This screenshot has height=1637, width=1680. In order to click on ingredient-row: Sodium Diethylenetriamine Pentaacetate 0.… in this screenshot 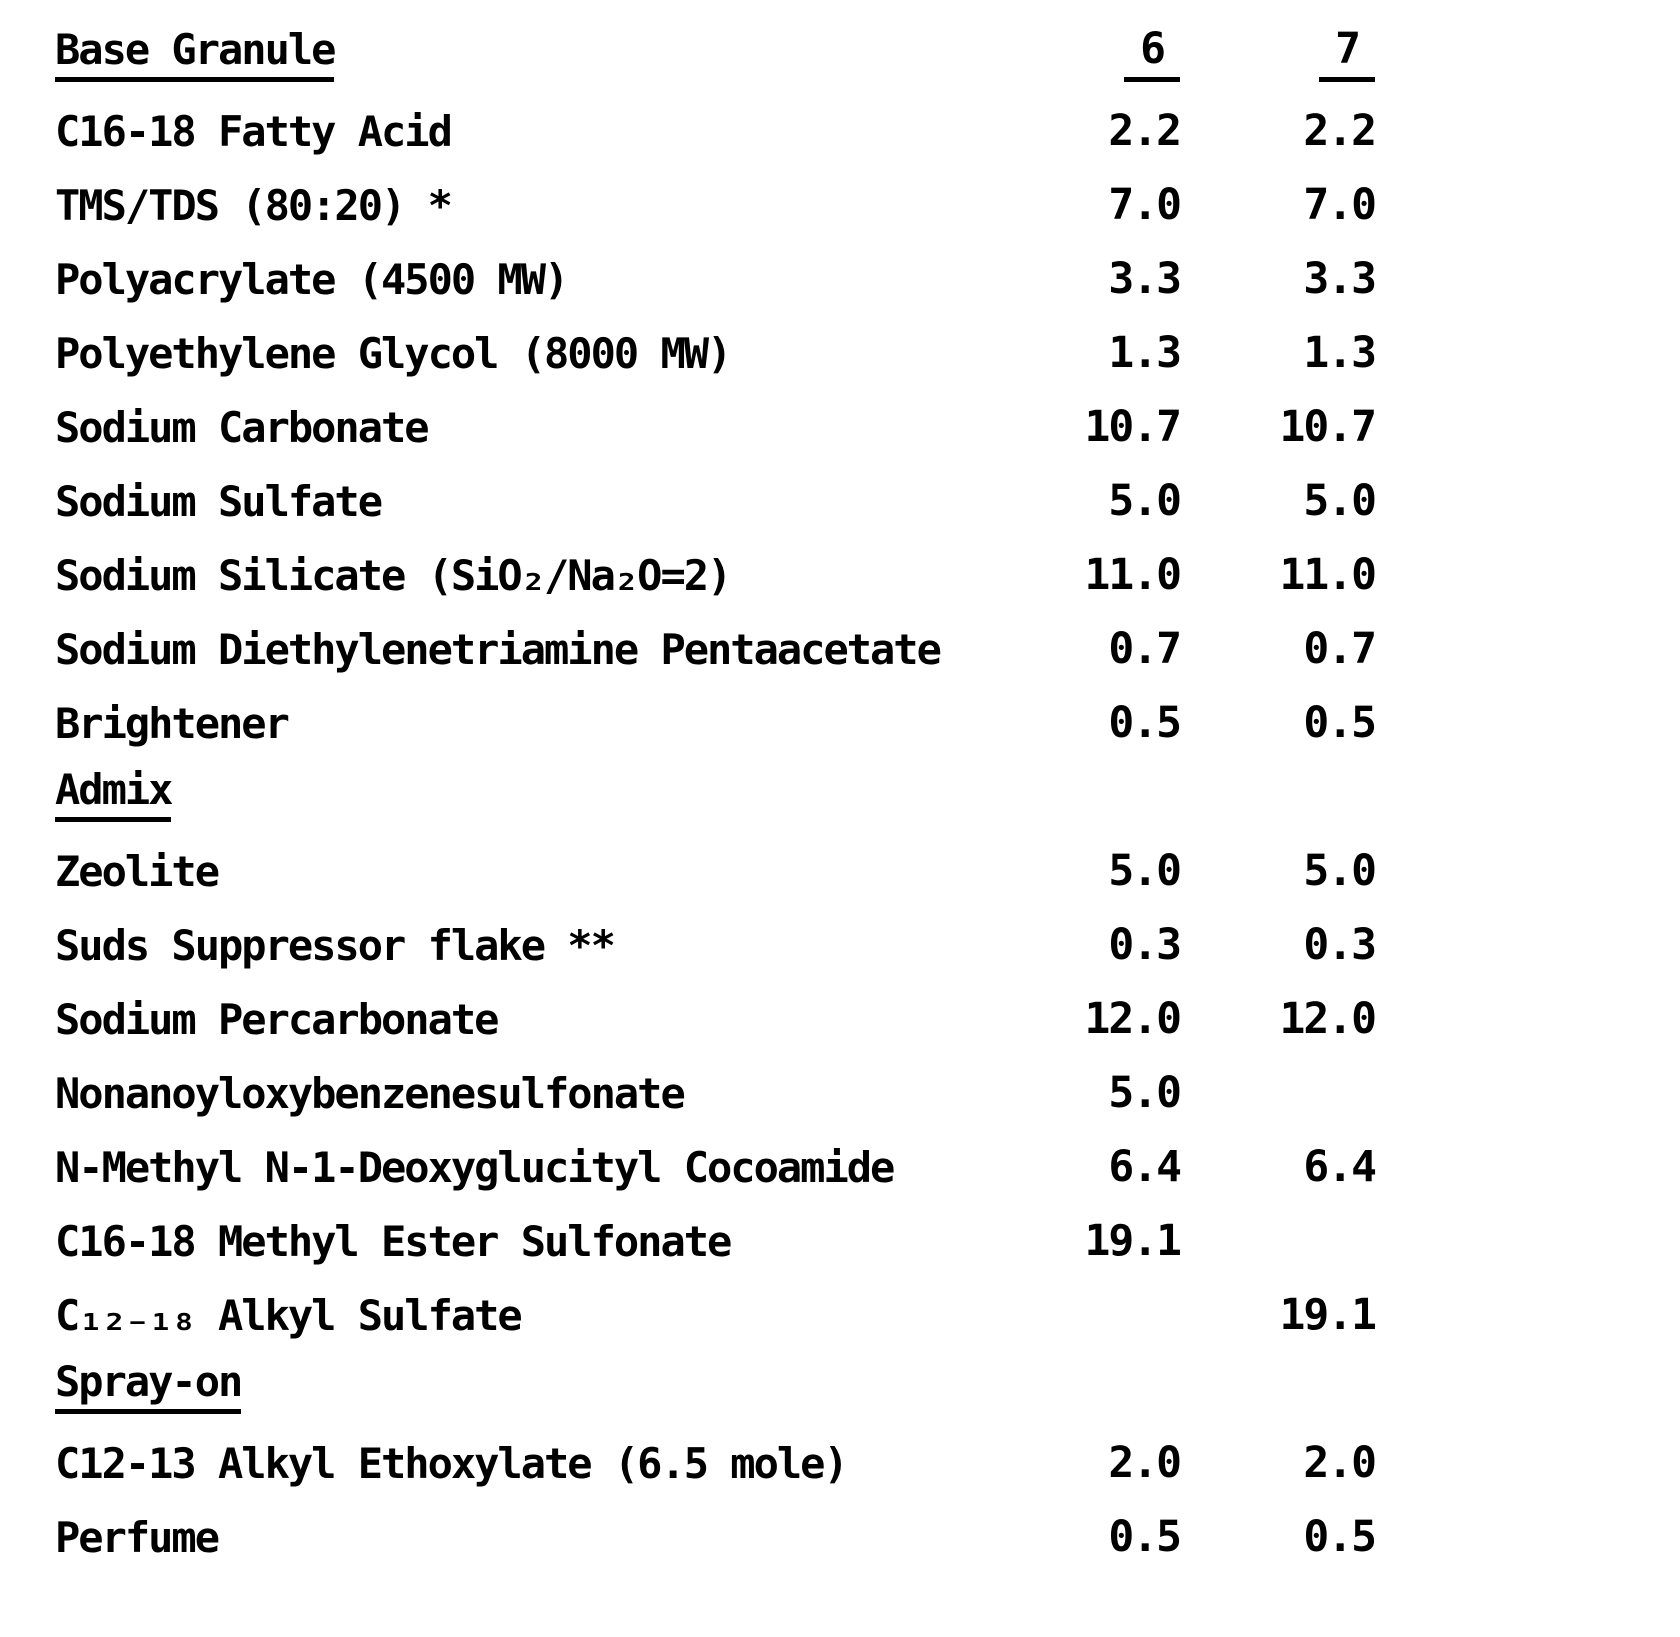, I will do `click(716, 637)`.